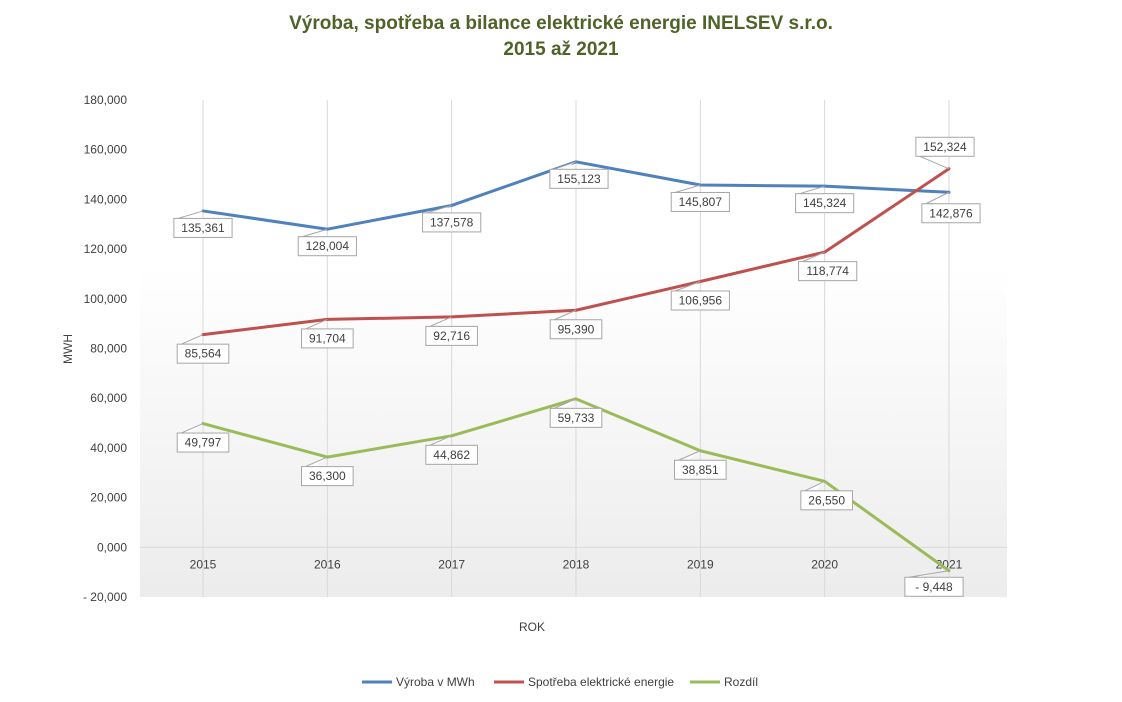 This screenshot has height=702, width=1122. What do you see at coordinates (112, 547) in the screenshot?
I see `y-tick-label: 0,000` at bounding box center [112, 547].